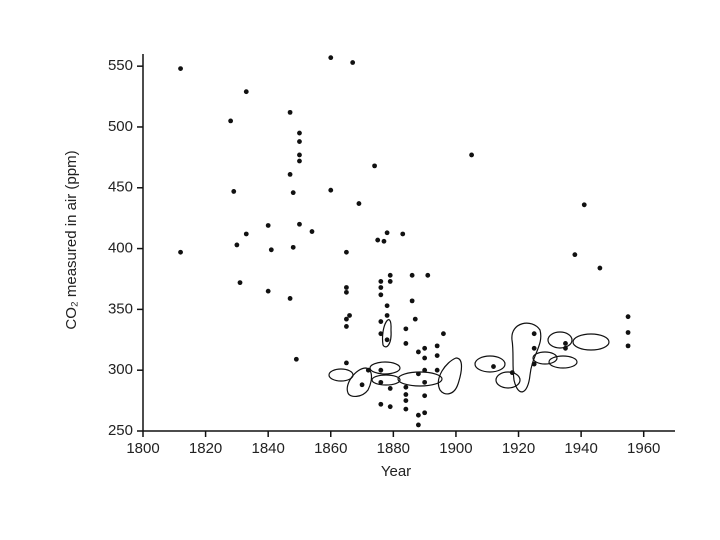 The height and width of the screenshot is (540, 720). What do you see at coordinates (120, 126) in the screenshot?
I see `y-tick-label: 500` at bounding box center [120, 126].